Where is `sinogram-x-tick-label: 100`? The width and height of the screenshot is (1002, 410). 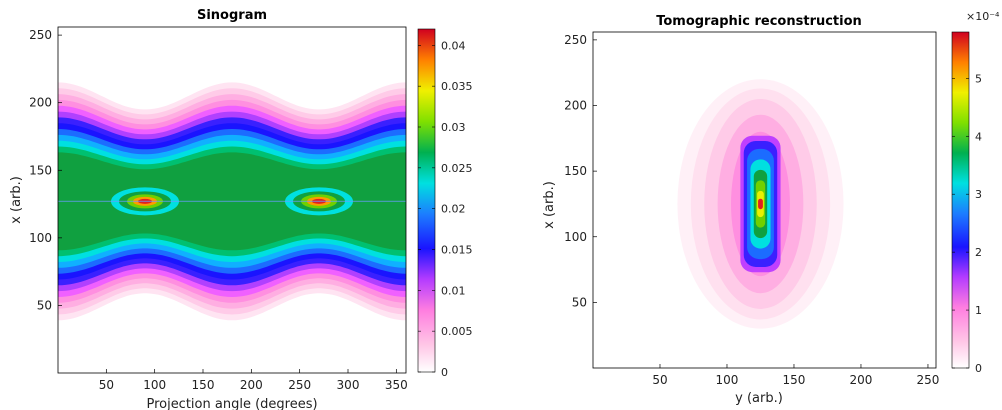 sinogram-x-tick-label: 100 is located at coordinates (154, 385).